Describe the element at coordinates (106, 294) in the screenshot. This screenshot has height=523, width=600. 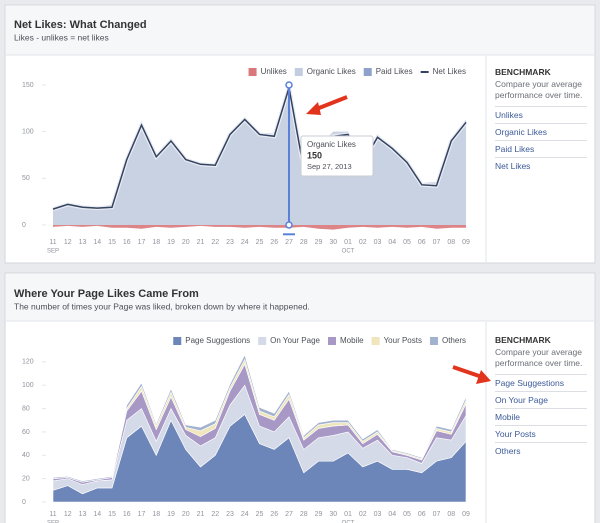
I see `panel-title: Where Your Page Likes Came From` at that location.